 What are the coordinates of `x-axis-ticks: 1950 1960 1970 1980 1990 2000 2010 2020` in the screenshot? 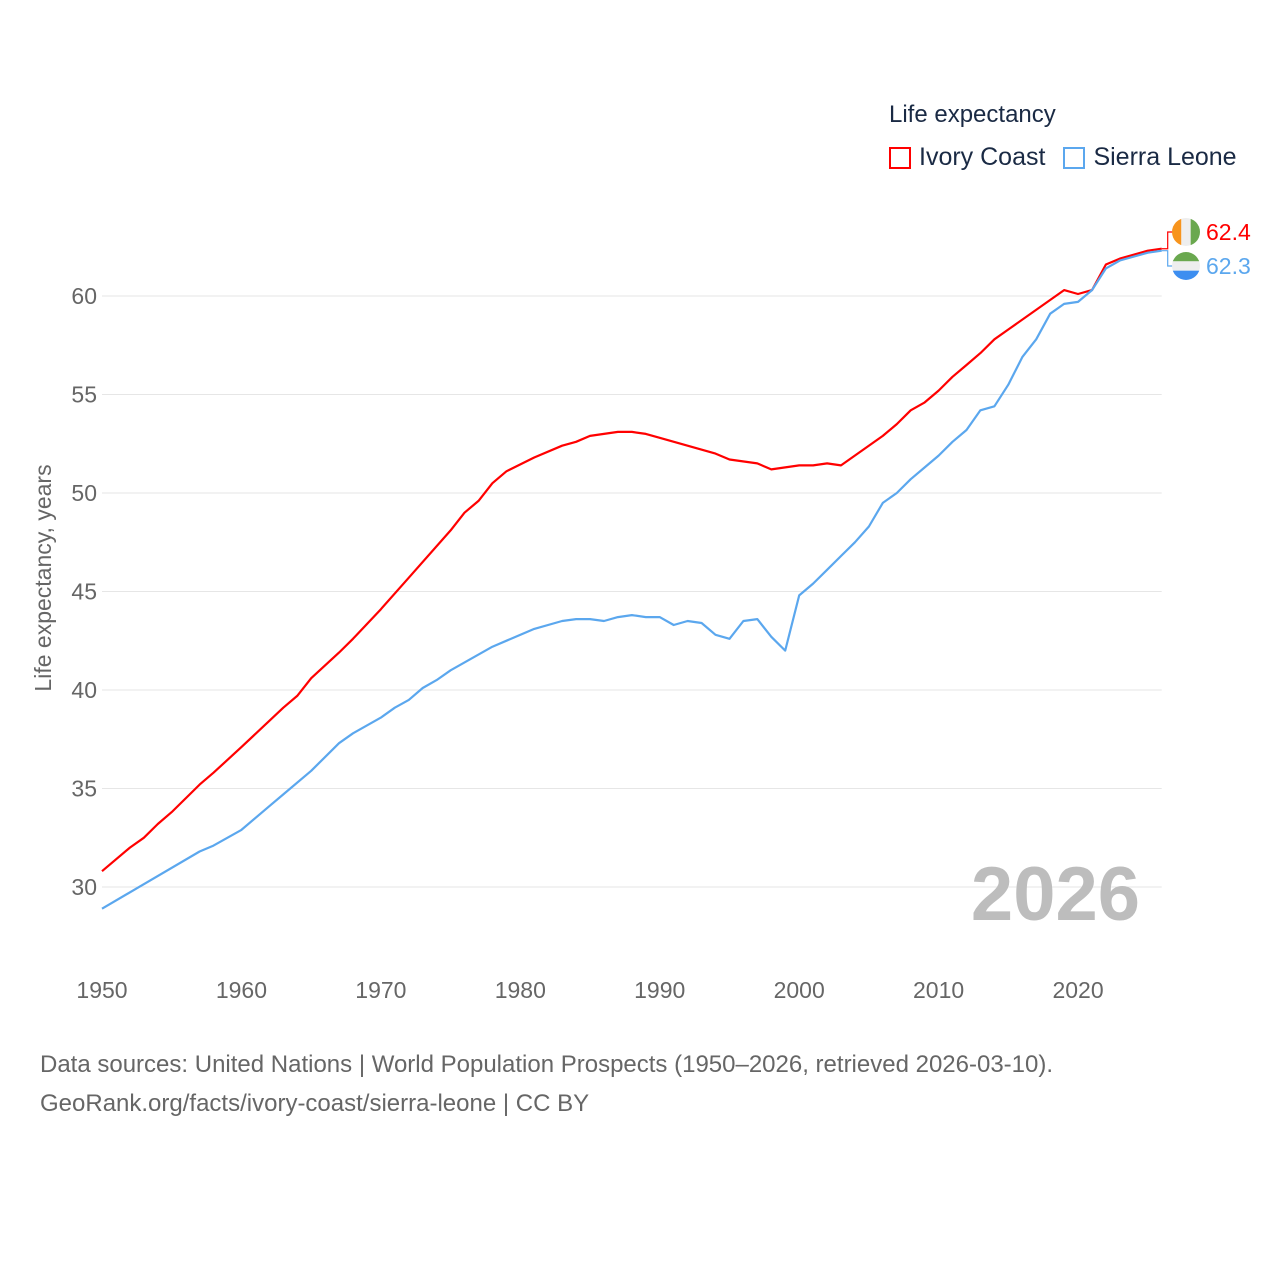 It's located at (589, 990).